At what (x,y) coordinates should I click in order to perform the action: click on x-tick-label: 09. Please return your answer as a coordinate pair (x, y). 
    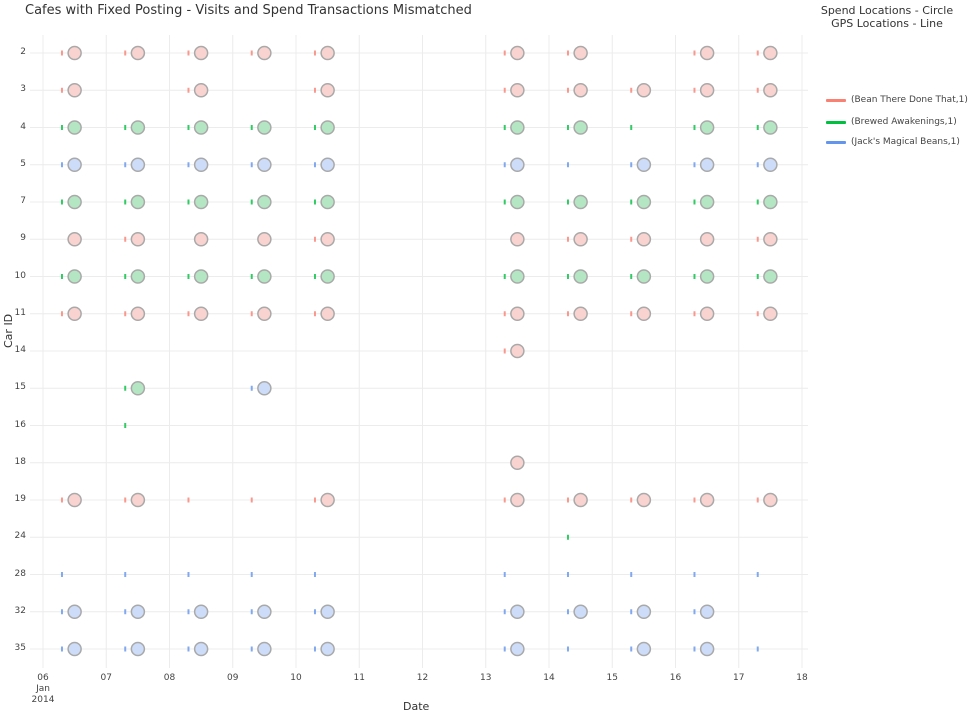
    Looking at the image, I should click on (233, 678).